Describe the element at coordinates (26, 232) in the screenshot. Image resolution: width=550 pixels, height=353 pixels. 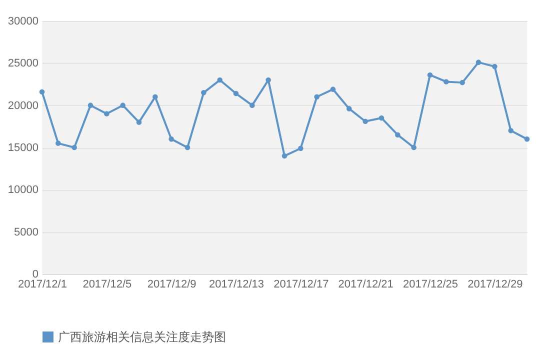
I see `y-tick-label: 5000` at that location.